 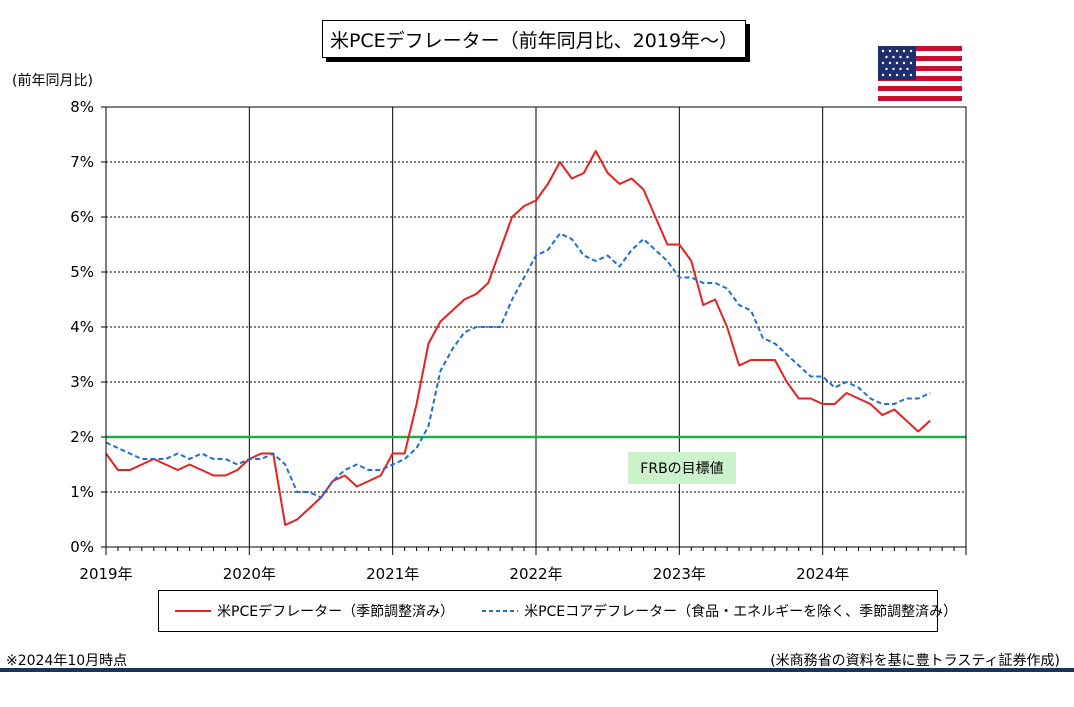 I want to click on y-axis-ticks: 0% 1% 2% 3% 4% 5% 6% 7% 8%, so click(x=88, y=327).